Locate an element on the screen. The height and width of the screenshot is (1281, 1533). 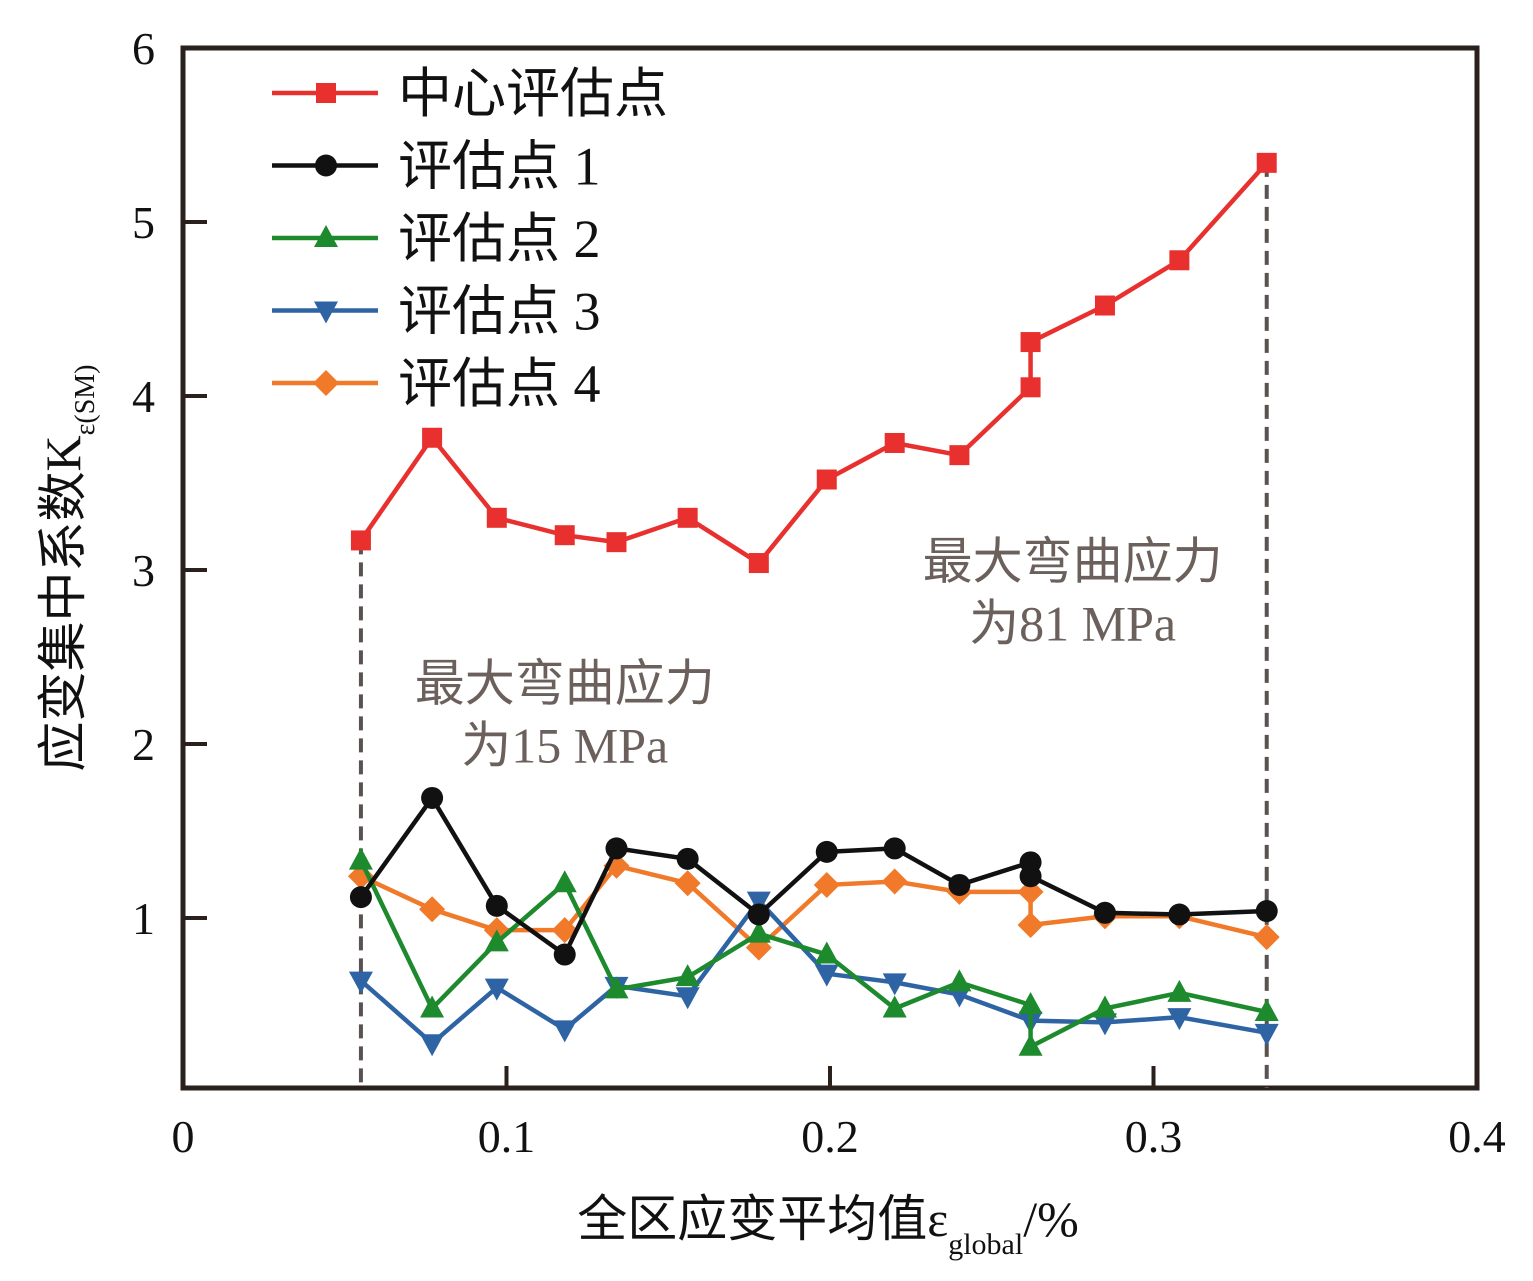
x-tick-label: 0.4 is located at coordinates (1477, 1136).